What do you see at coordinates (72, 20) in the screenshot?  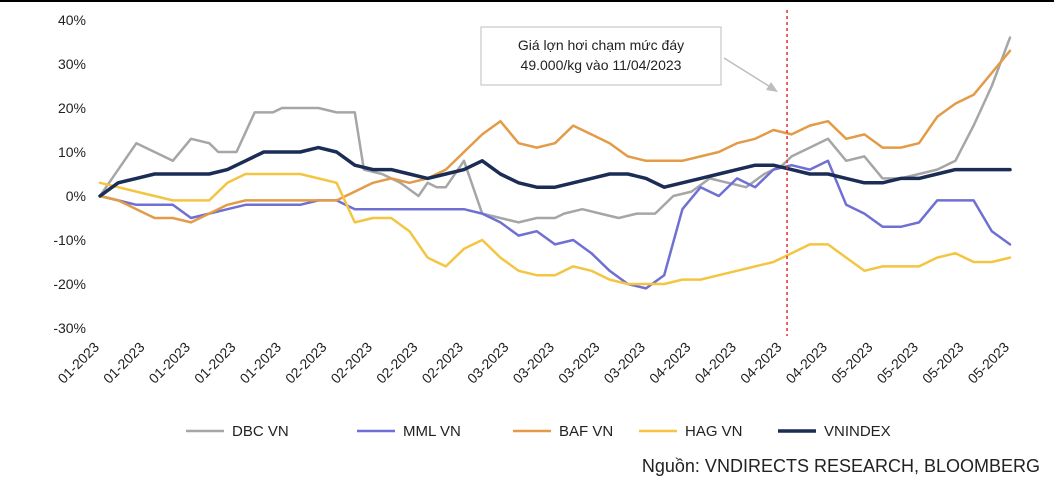 I see `y-tick-label: 40%` at bounding box center [72, 20].